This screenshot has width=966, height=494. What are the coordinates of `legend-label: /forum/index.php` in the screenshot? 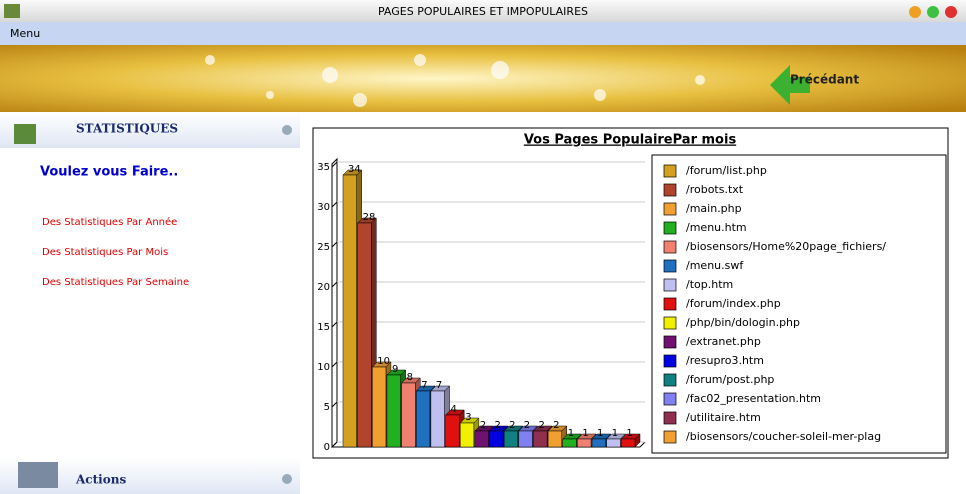 It's located at (733, 303).